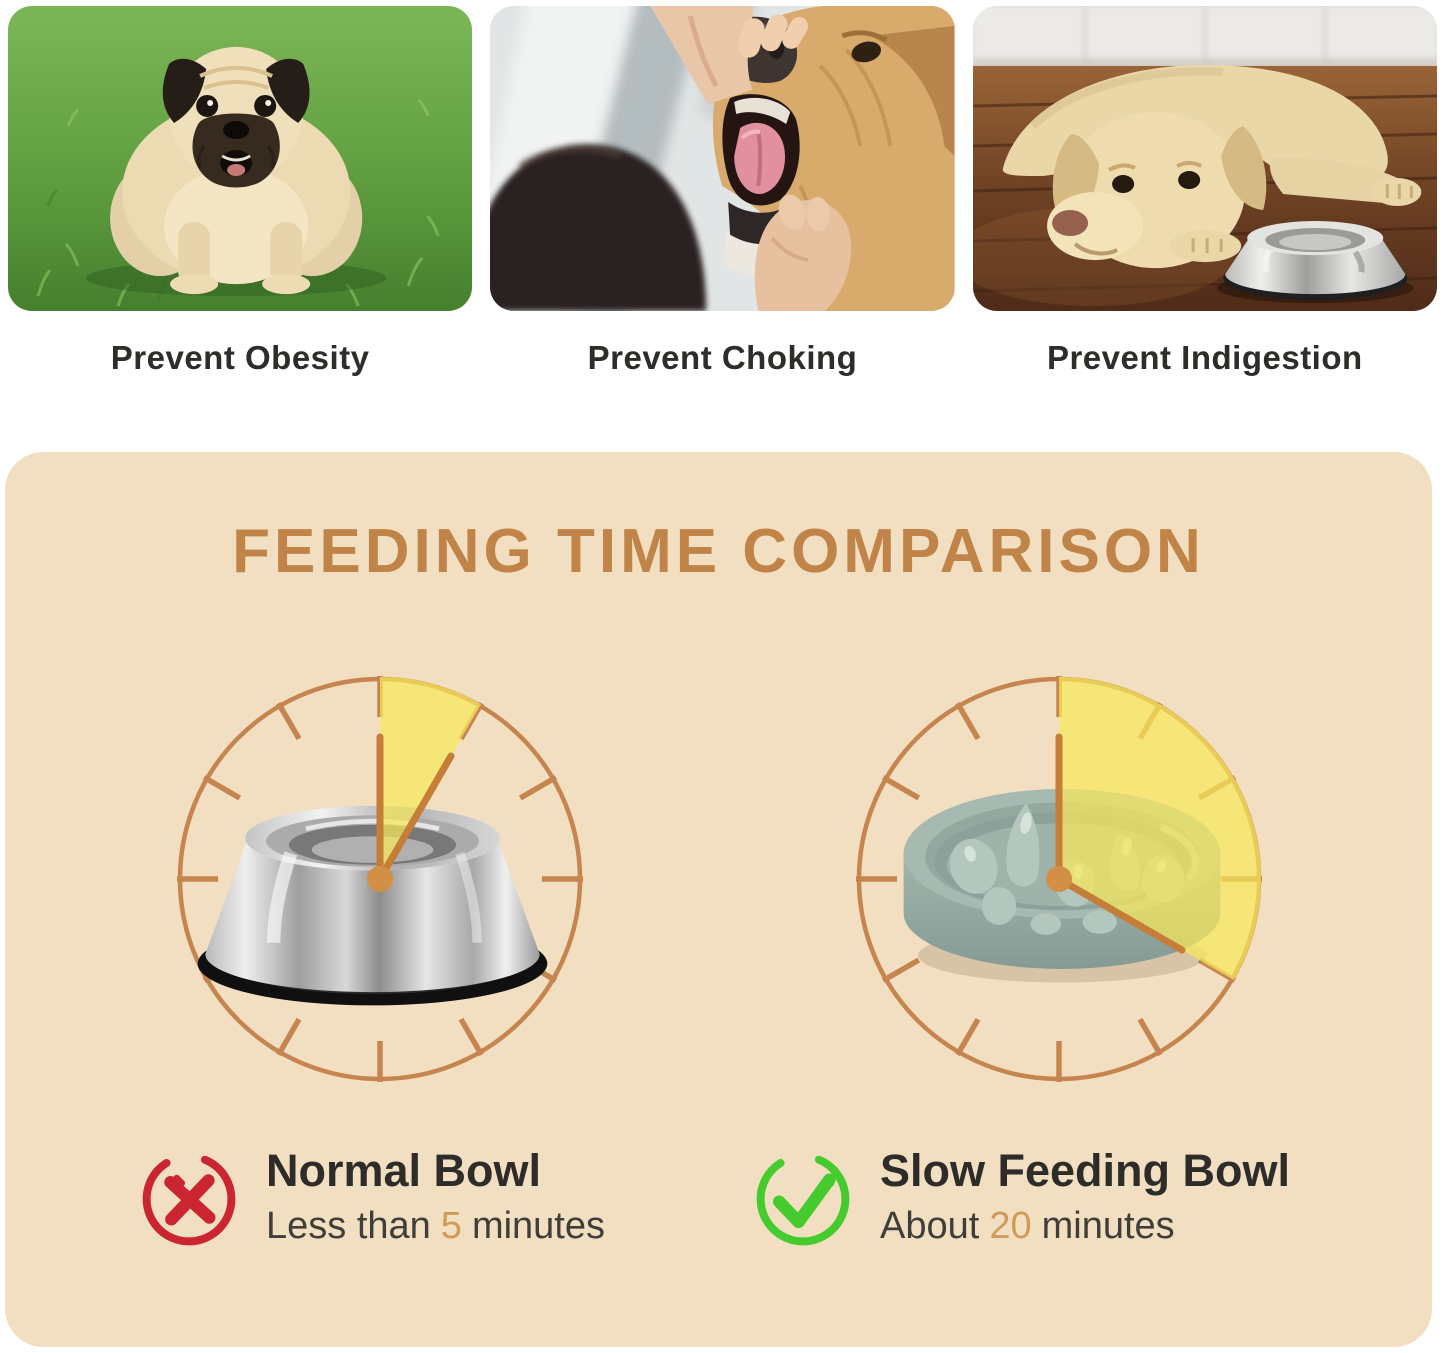 The height and width of the screenshot is (1353, 1445). I want to click on clock-slow-bowl, so click(1059, 879).